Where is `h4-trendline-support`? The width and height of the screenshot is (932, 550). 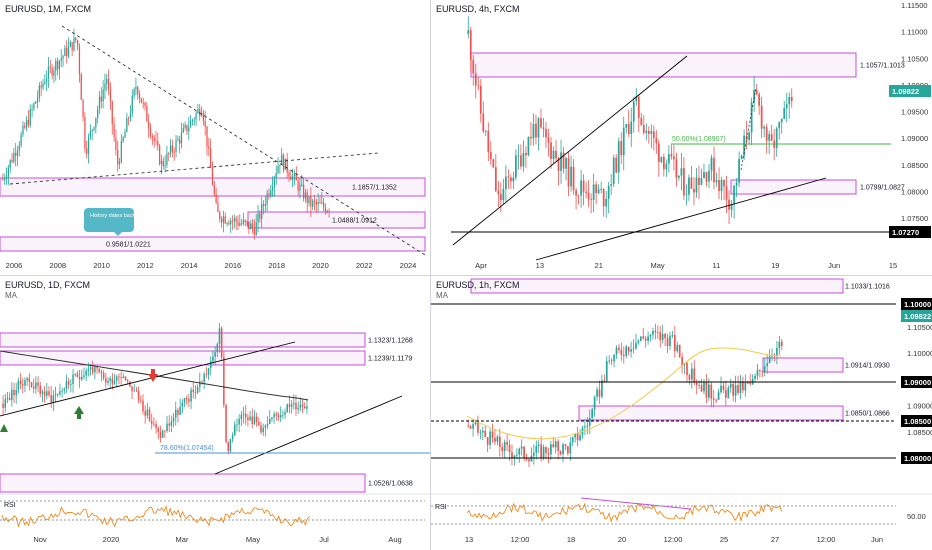
h4-trendline-support is located at coordinates (681, 219).